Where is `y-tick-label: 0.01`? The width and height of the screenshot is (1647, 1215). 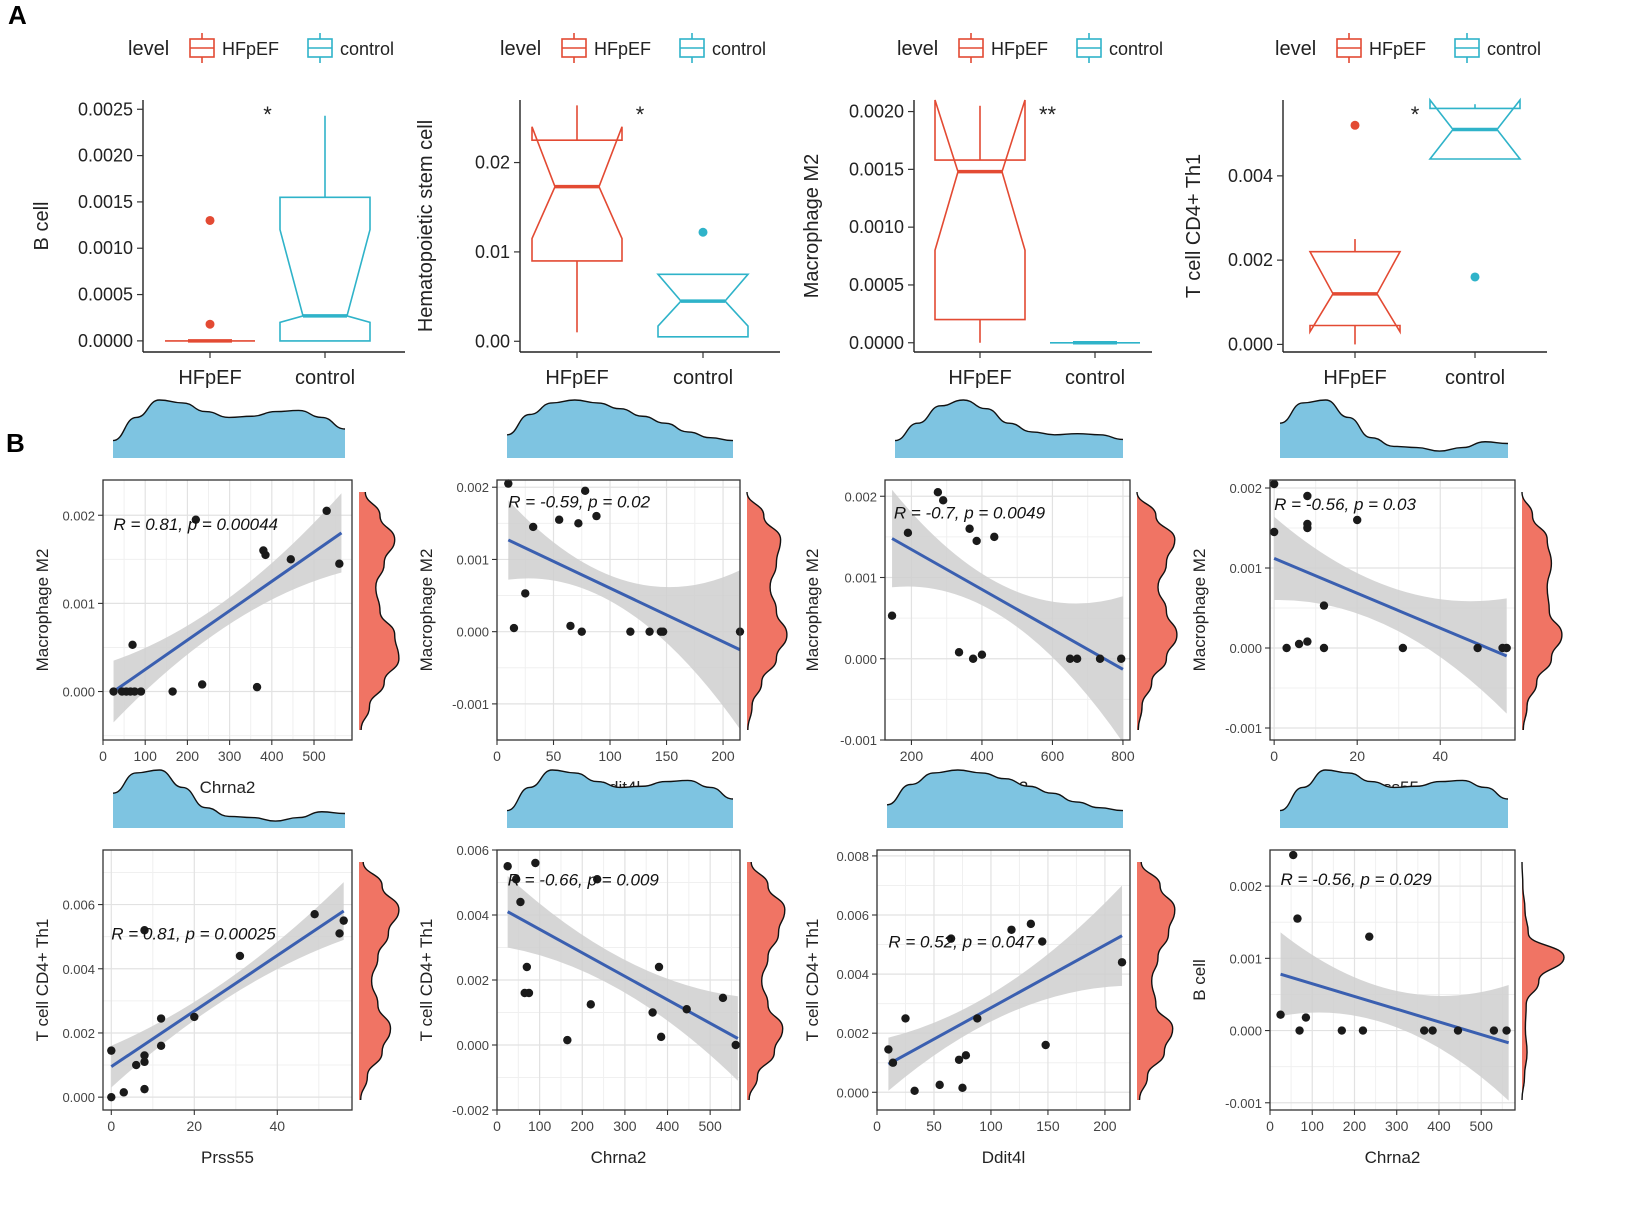 y-tick-label: 0.01 is located at coordinates (492, 252).